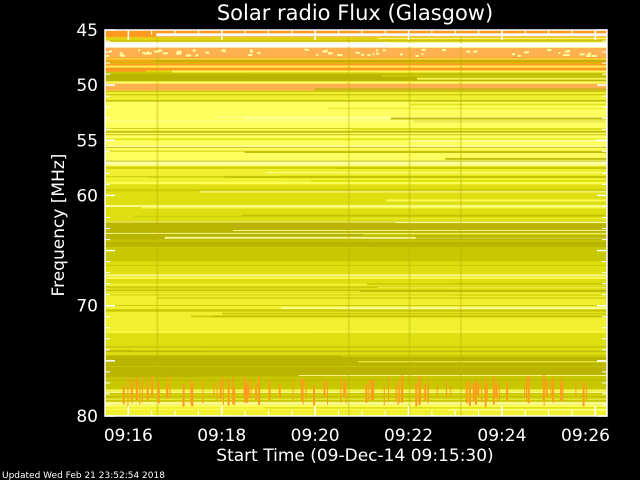 Image resolution: width=640 pixels, height=480 pixels. I want to click on bright-channel, so click(382, 35).